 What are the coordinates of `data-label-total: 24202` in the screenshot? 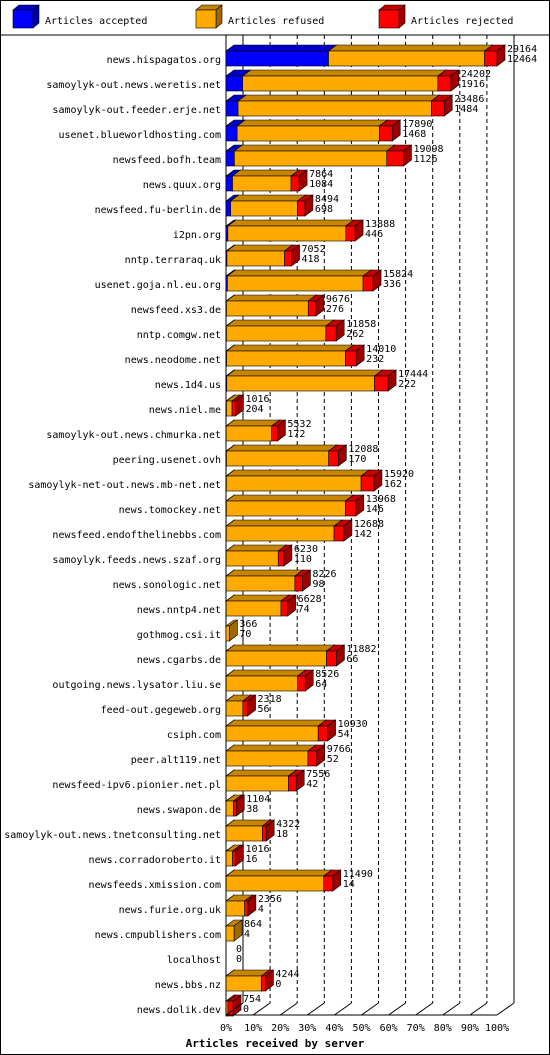 It's located at (476, 74).